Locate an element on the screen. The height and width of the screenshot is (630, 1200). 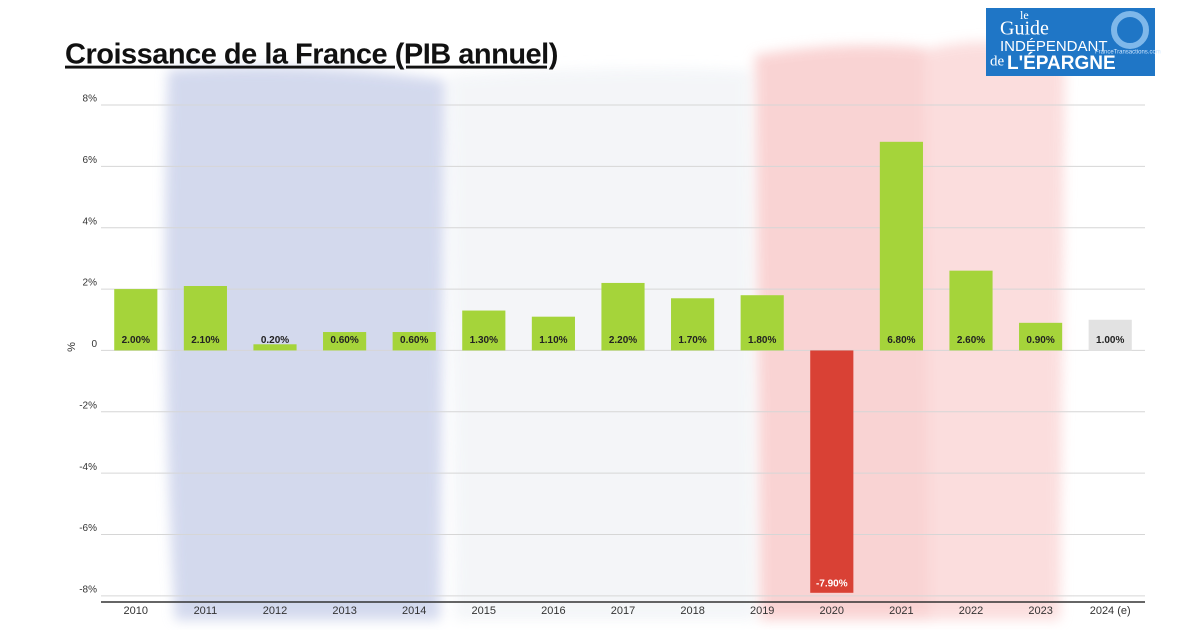
x-tick-label: 2021 is located at coordinates (901, 611).